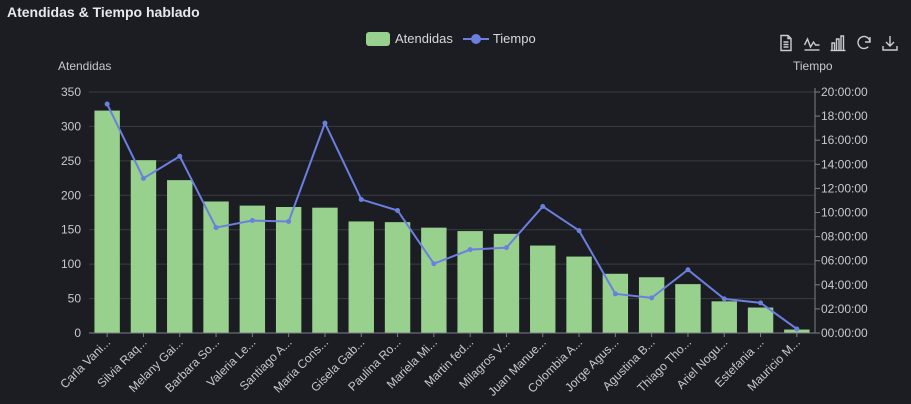  Describe the element at coordinates (71, 230) in the screenshot. I see `y-left-tick-label: 150` at that location.